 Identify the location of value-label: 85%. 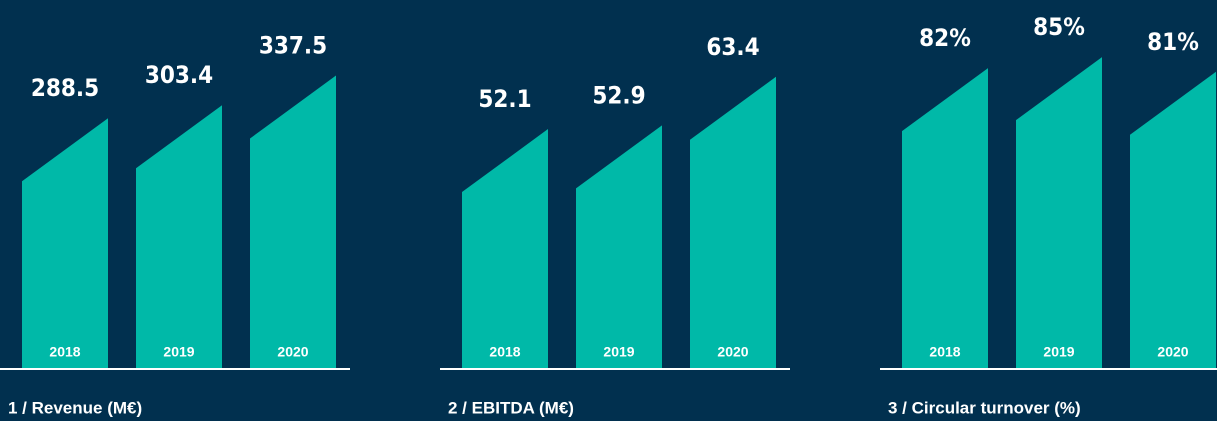
(1059, 27).